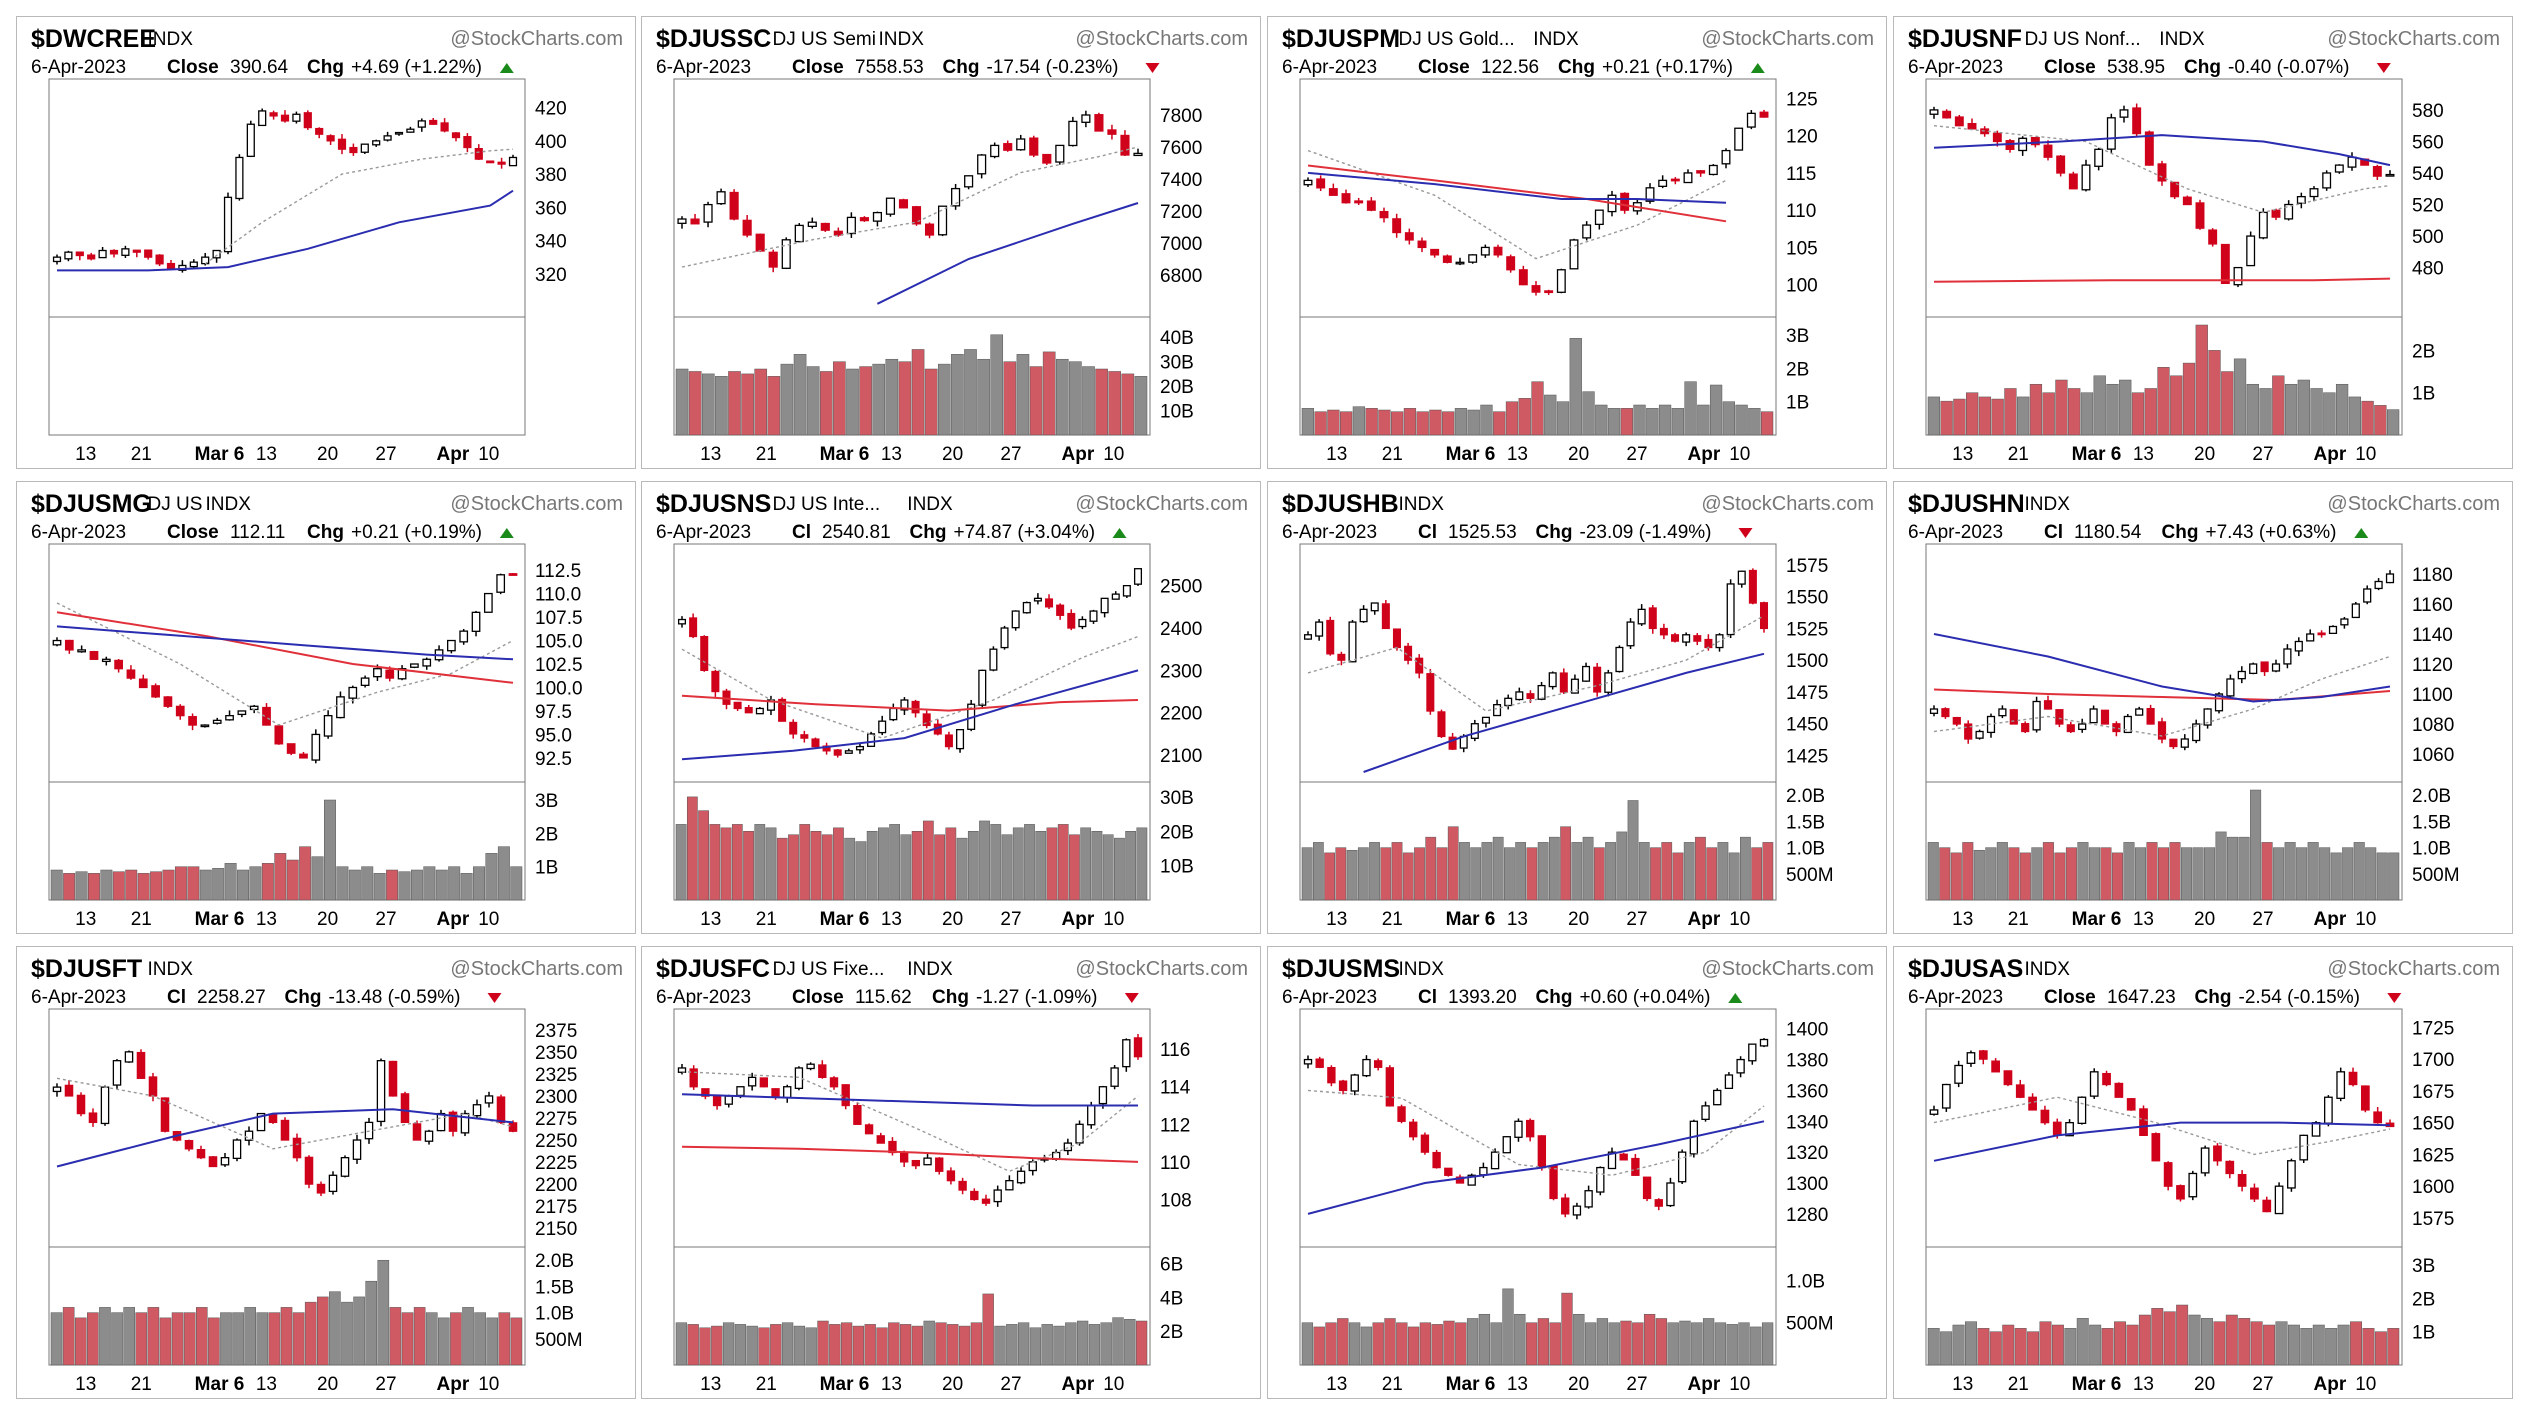  Describe the element at coordinates (1797, 336) in the screenshot. I see `volume-tick-0: 3B` at that location.